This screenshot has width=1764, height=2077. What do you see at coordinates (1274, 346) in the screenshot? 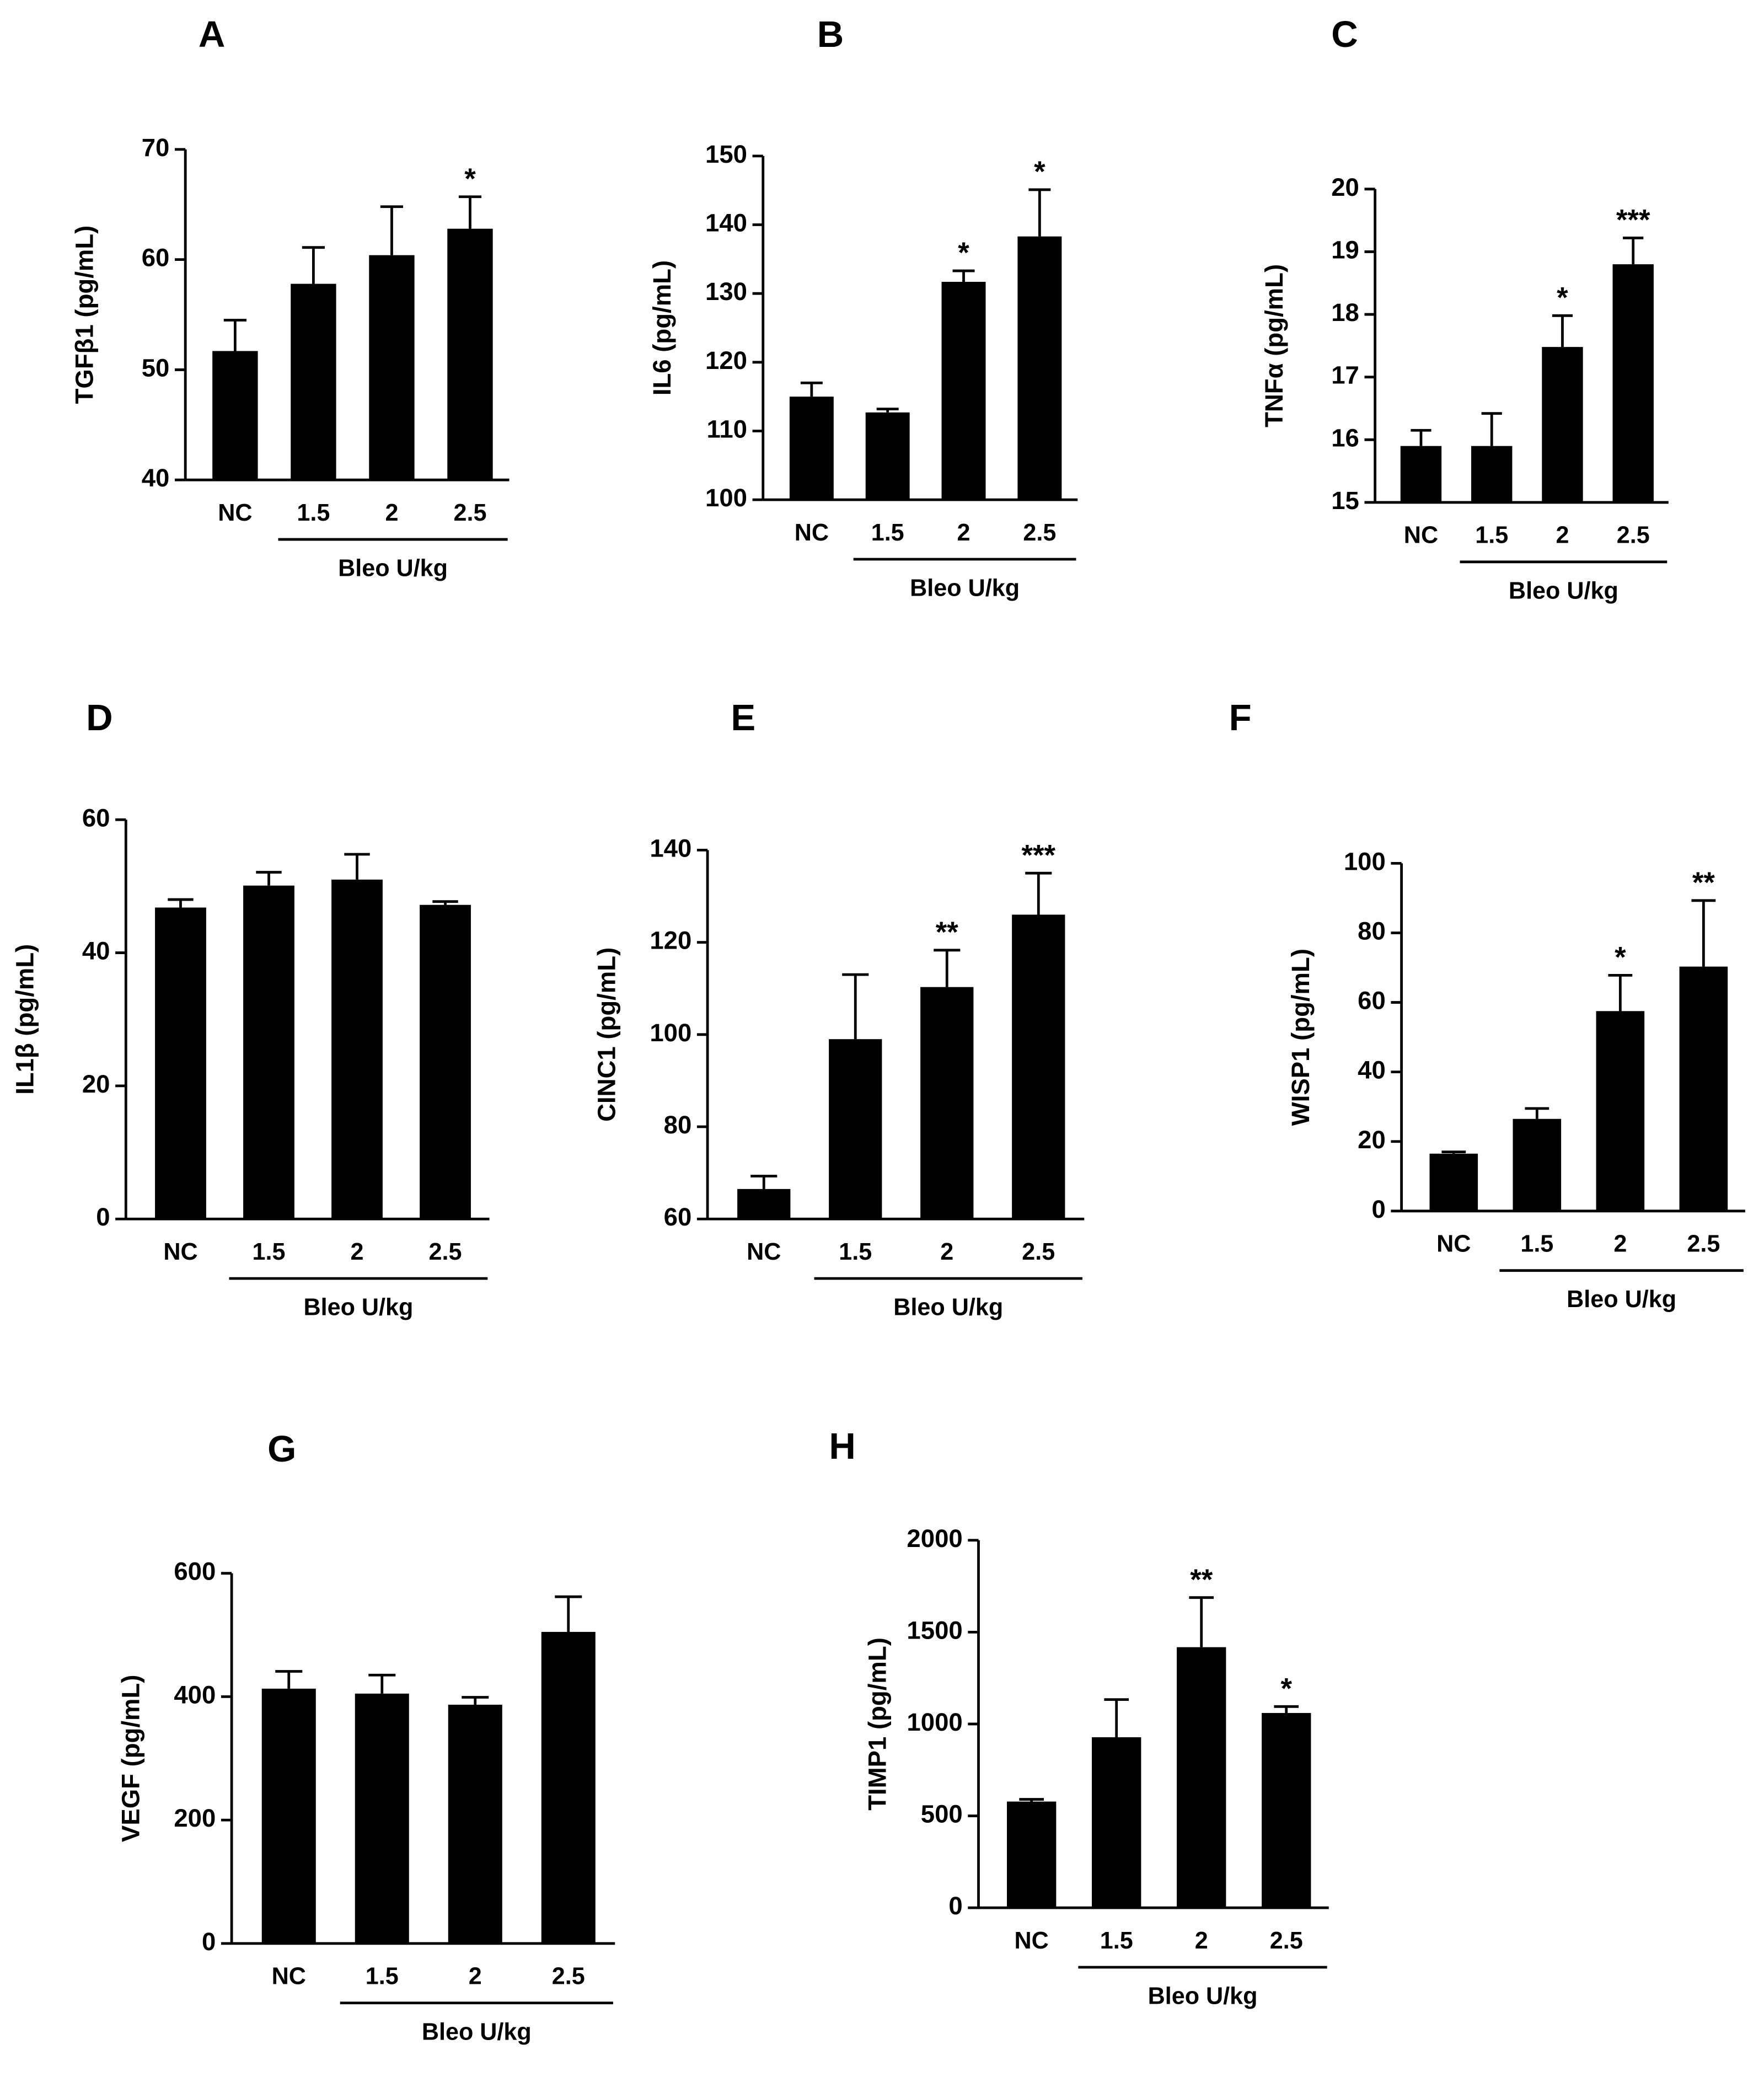
I see `y-axis-label: TNFα (pg/mL)` at bounding box center [1274, 346].